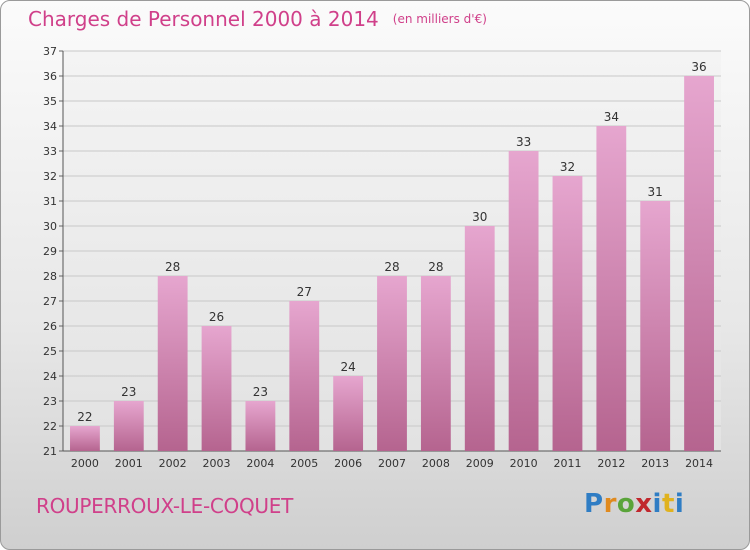 Image resolution: width=750 pixels, height=550 pixels. What do you see at coordinates (479, 217) in the screenshot?
I see `data-label-2009: 30` at bounding box center [479, 217].